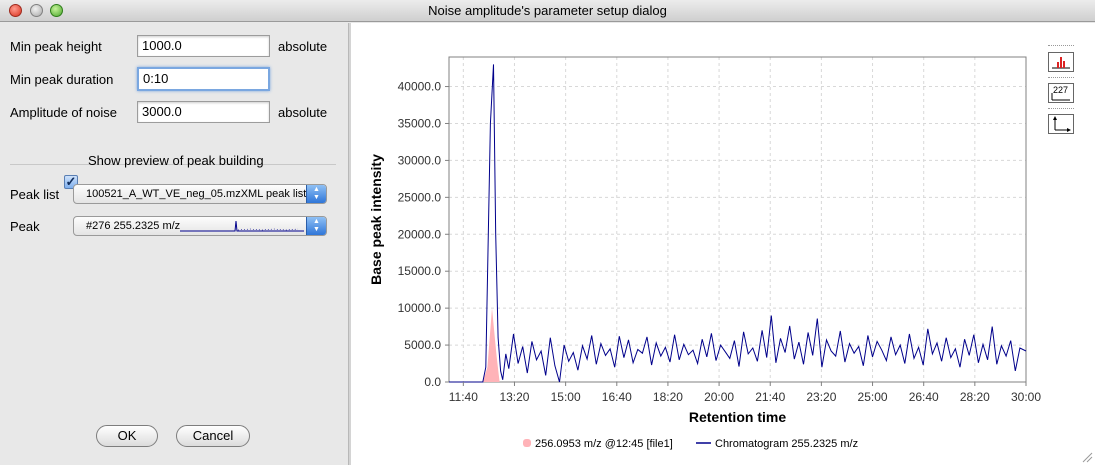 The height and width of the screenshot is (465, 1095). I want to click on peak-list-select: 100521_A_WT_VE_neg_05.mzXML peak list ▲ ▼, so click(200, 194).